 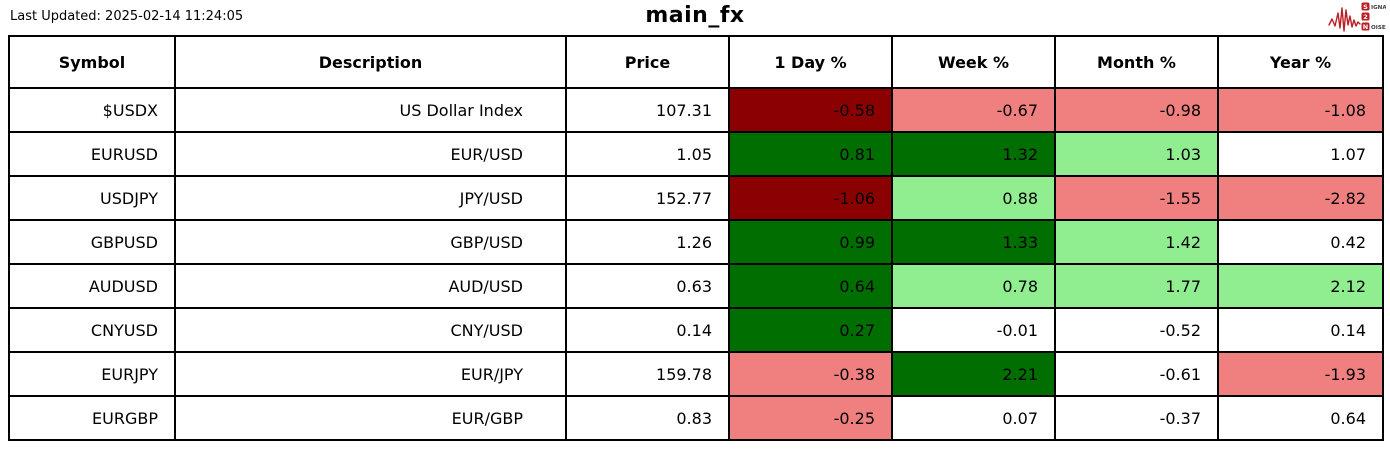 What do you see at coordinates (810, 286) in the screenshot?
I see `1-day-pct-cell: 0.64` at bounding box center [810, 286].